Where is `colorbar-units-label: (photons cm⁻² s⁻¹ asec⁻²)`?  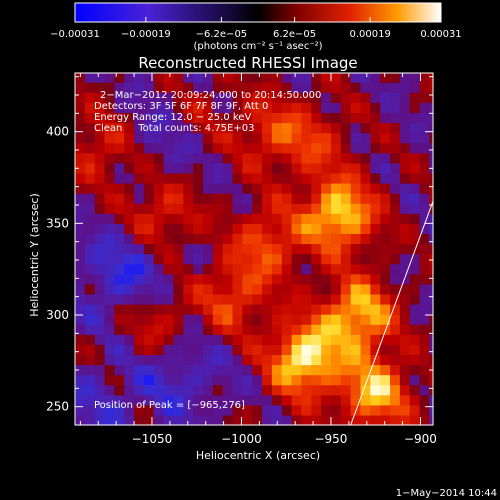 colorbar-units-label: (photons cm⁻² s⁻¹ asec⁻²) is located at coordinates (257, 46).